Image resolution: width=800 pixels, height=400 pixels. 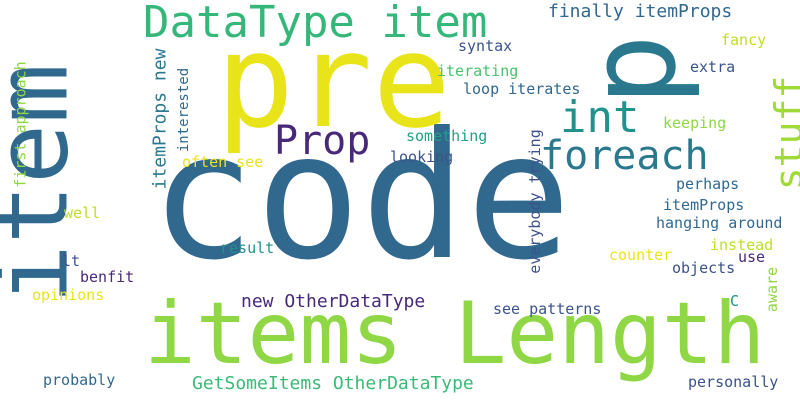 I want to click on word-instead: instead, so click(x=742, y=245).